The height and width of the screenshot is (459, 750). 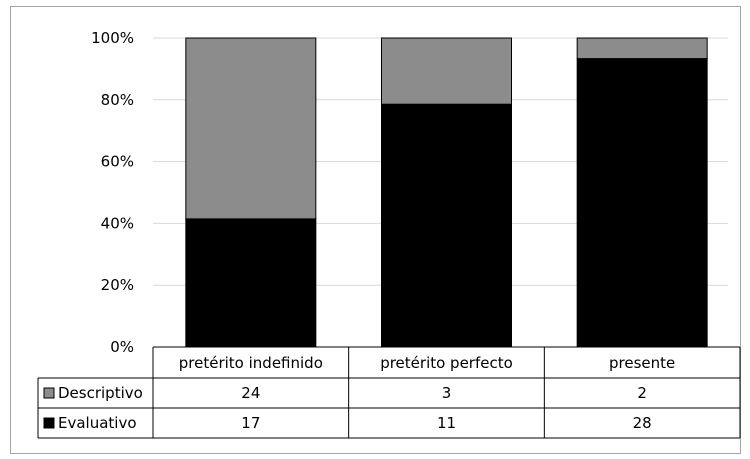 What do you see at coordinates (117, 100) in the screenshot?
I see `y-tick-label: 80%` at bounding box center [117, 100].